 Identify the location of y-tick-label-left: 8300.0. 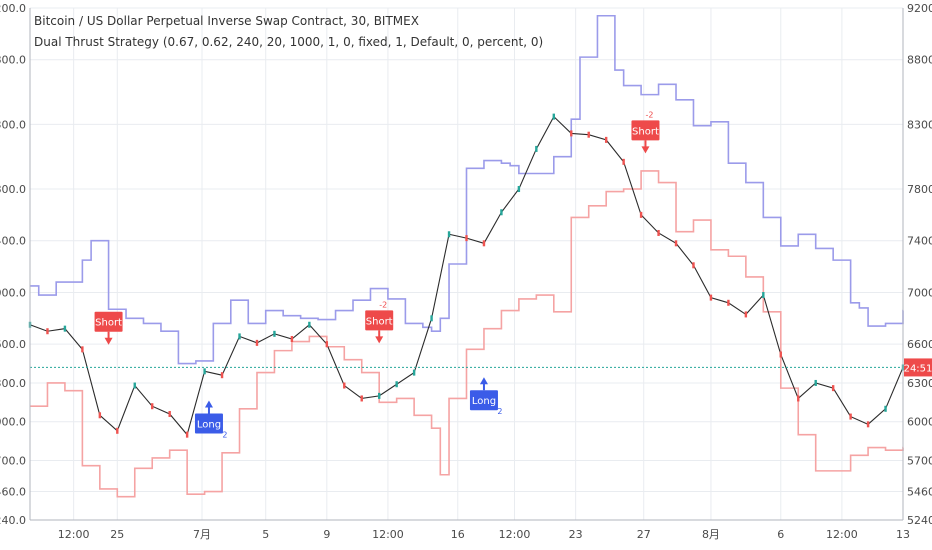
(13, 124).